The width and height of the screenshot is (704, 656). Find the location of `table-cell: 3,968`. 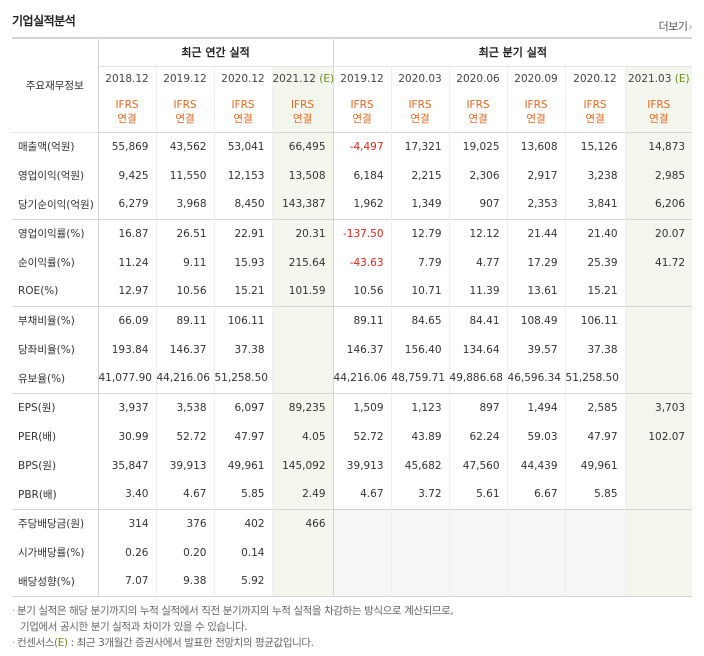

table-cell: 3,968 is located at coordinates (185, 204).